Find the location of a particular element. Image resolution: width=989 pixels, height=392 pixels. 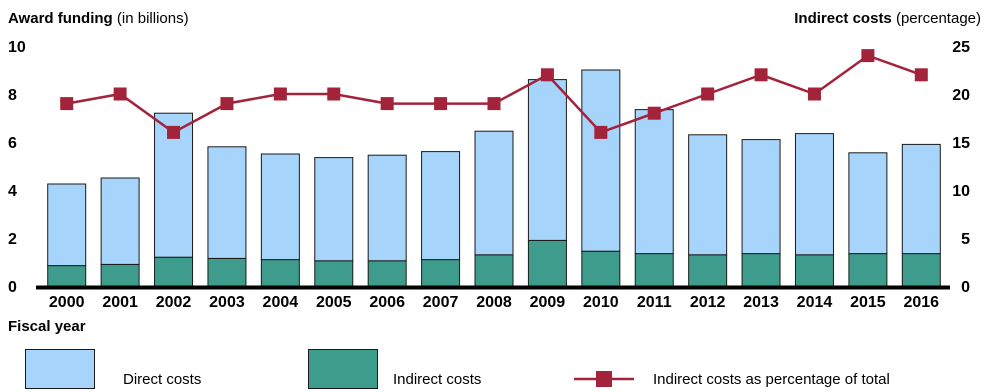

bar-indirect-2008 is located at coordinates (494, 270).